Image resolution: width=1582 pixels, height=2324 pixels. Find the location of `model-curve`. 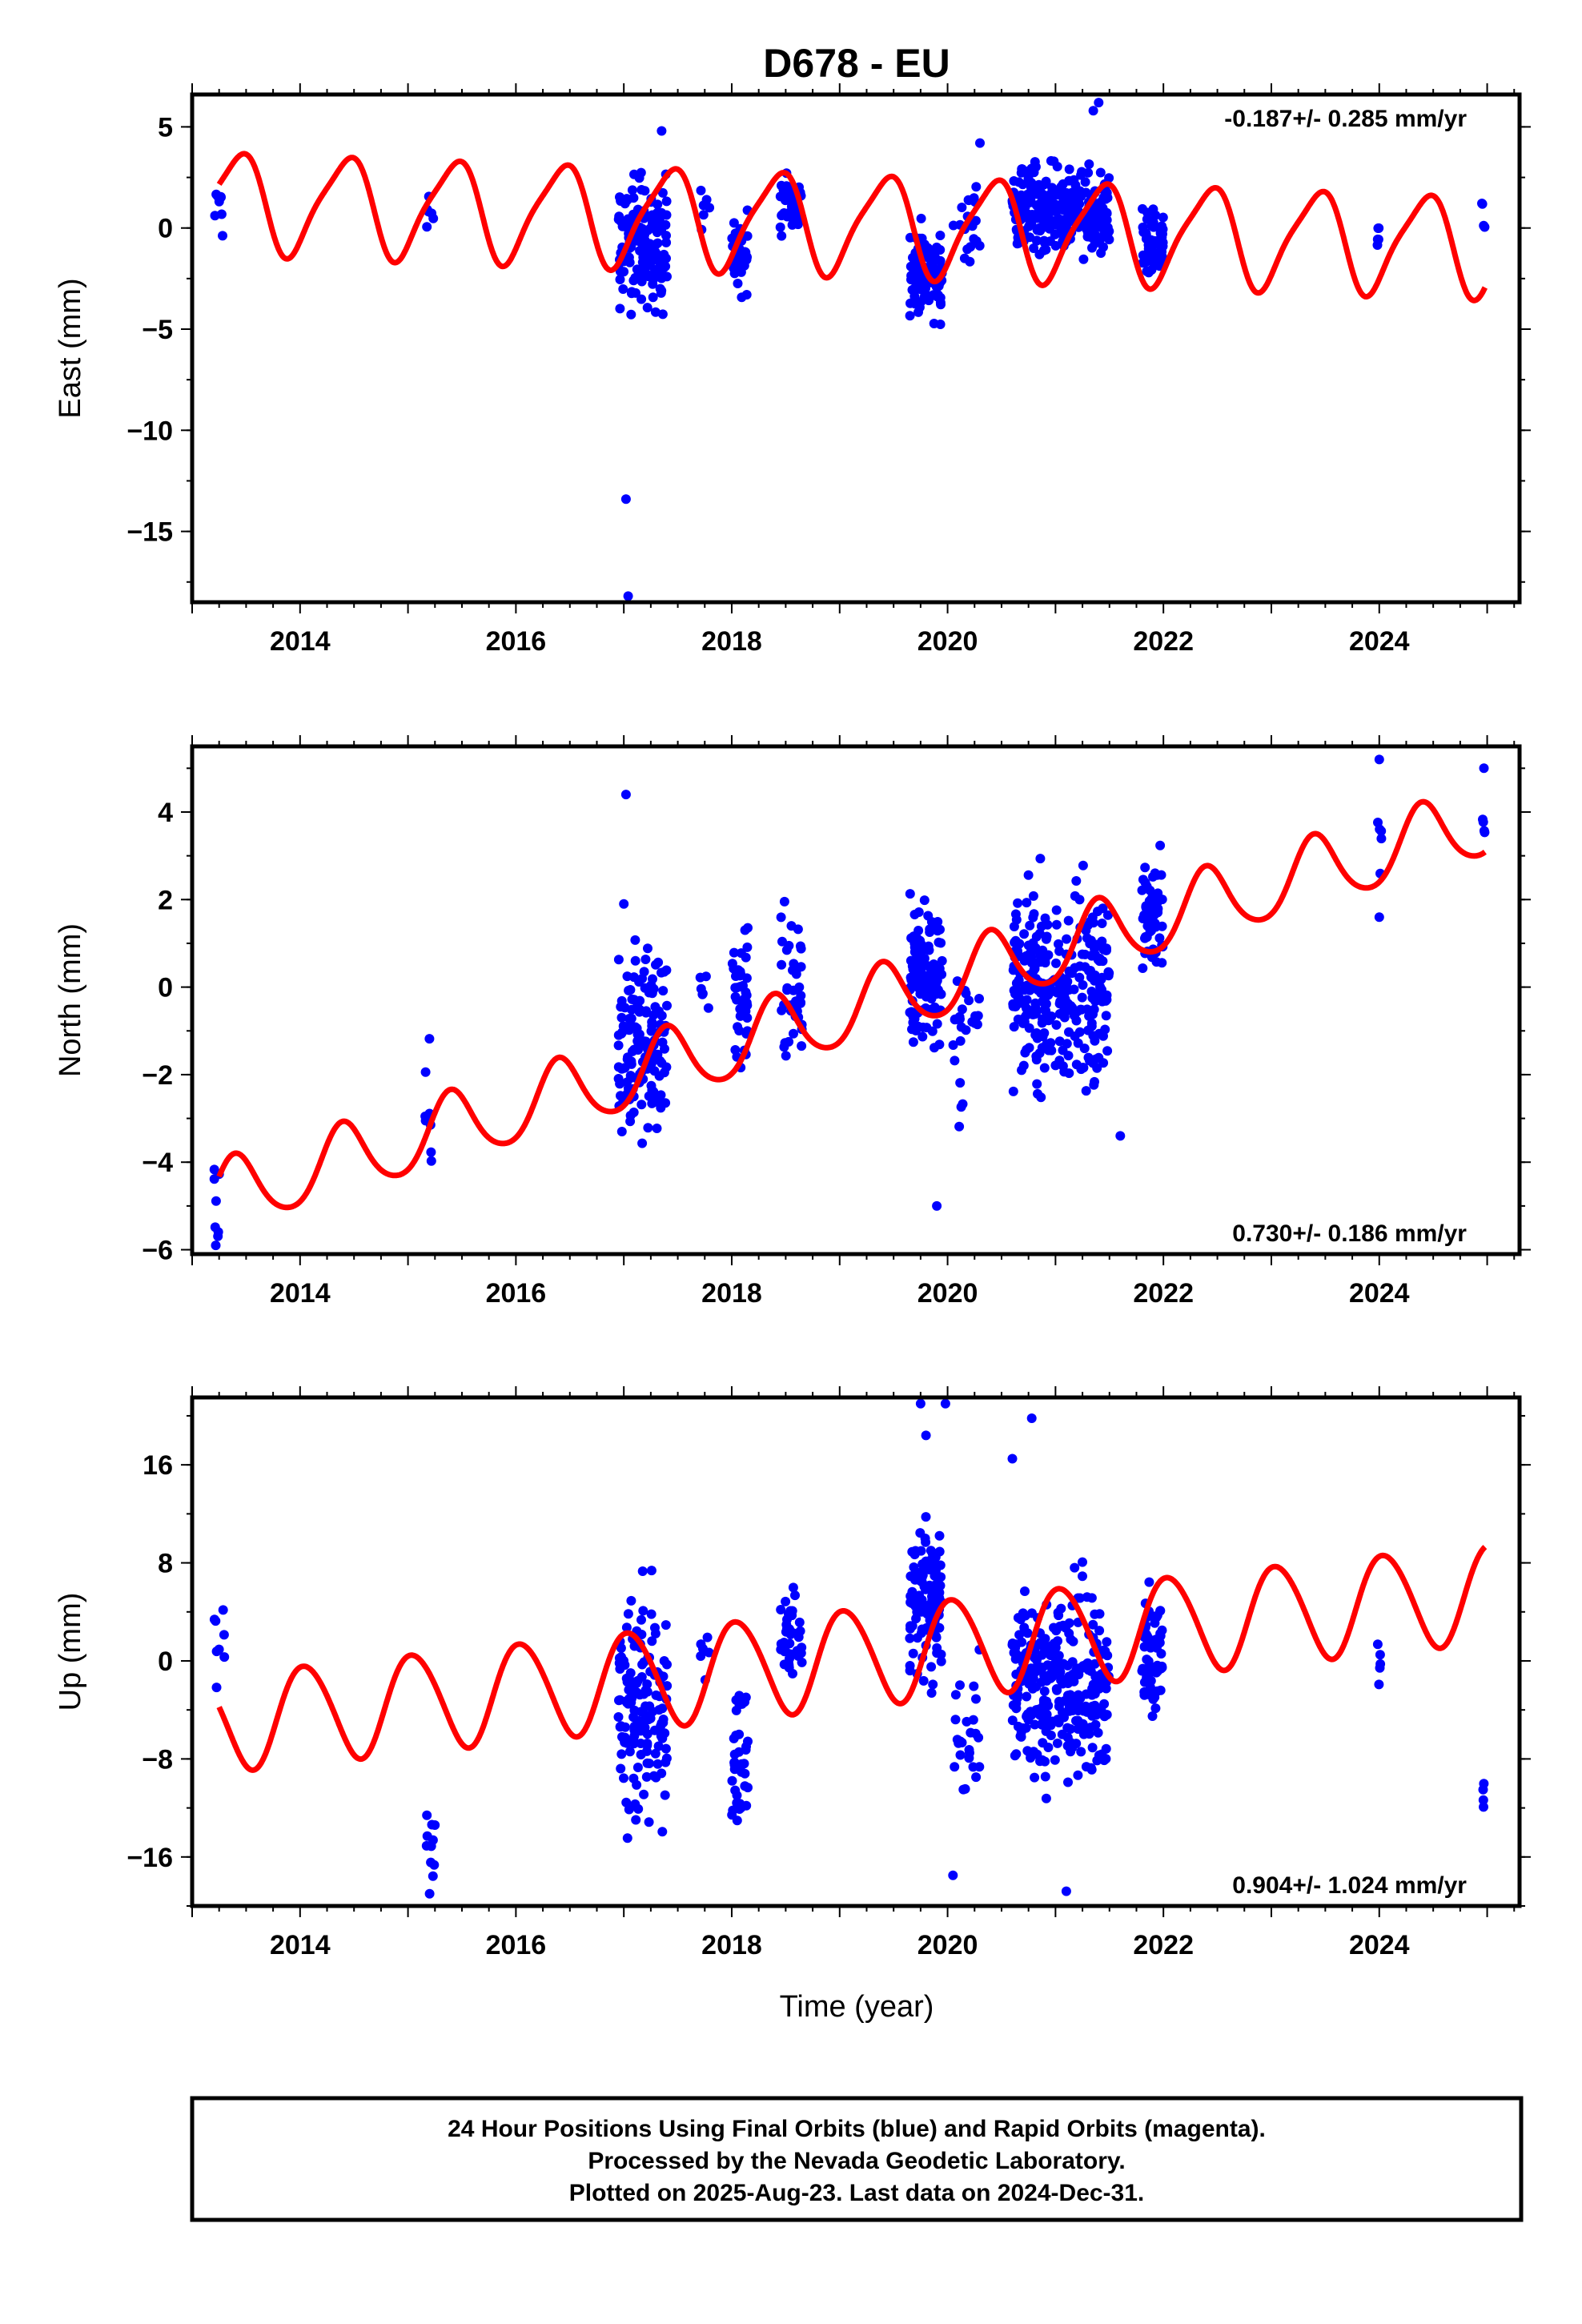

model-curve is located at coordinates (851, 1004).